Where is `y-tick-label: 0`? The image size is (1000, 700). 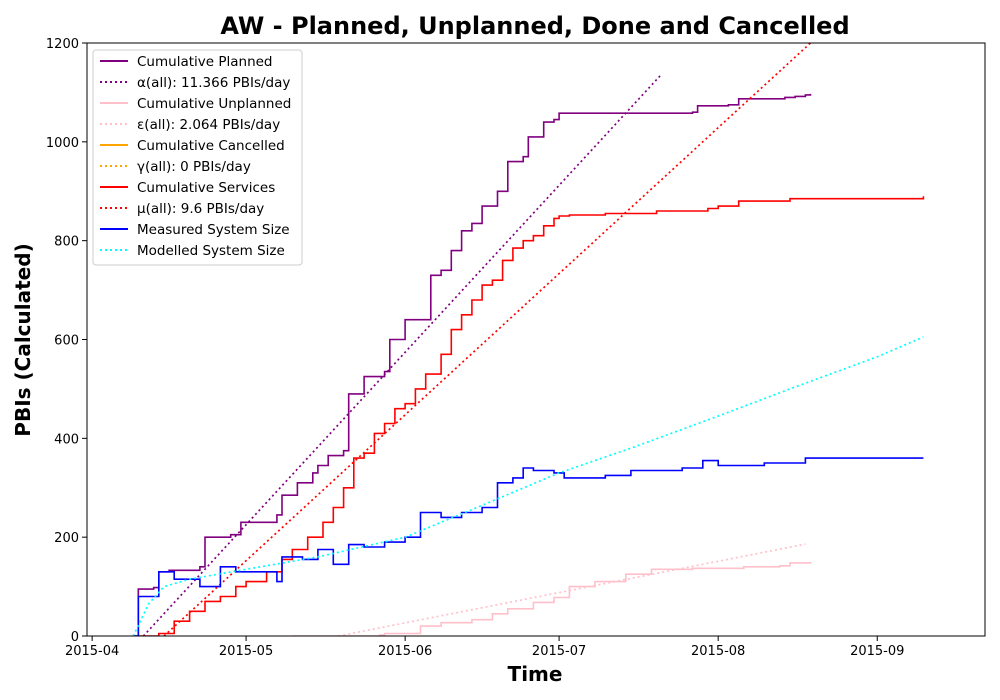 y-tick-label: 0 is located at coordinates (75, 637).